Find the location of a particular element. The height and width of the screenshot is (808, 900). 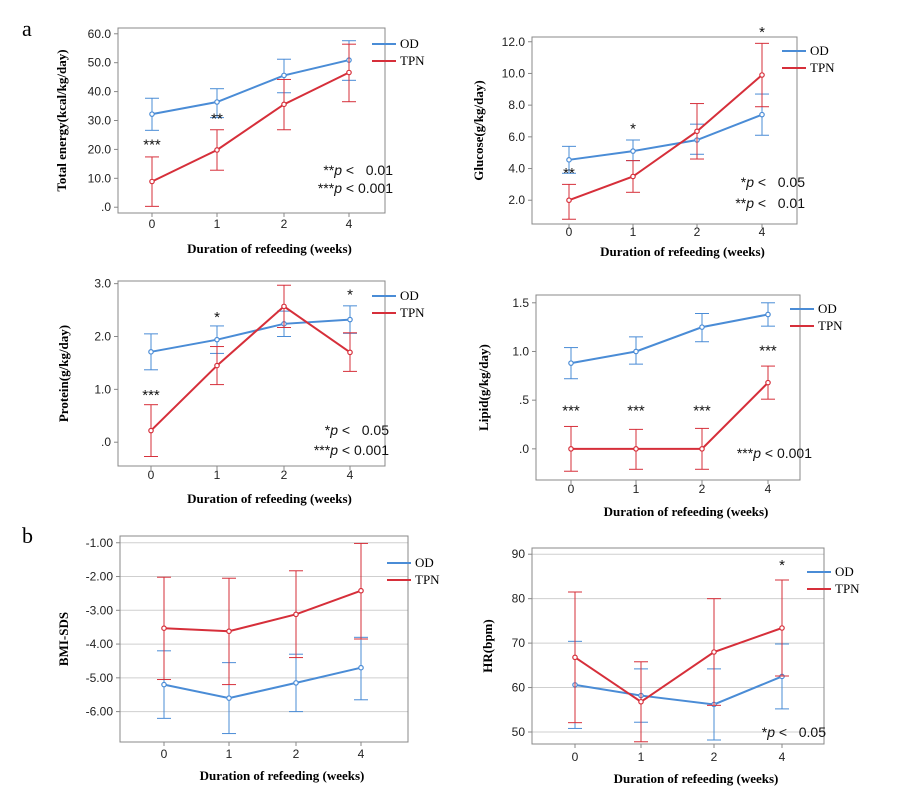

glucose-plot-frame is located at coordinates (664, 130).